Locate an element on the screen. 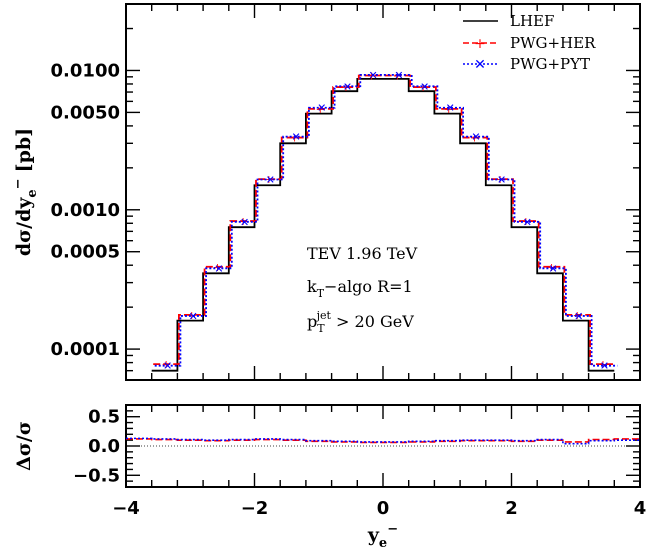 The image size is (656, 552). xlabel-sup: − is located at coordinates (392, 529).